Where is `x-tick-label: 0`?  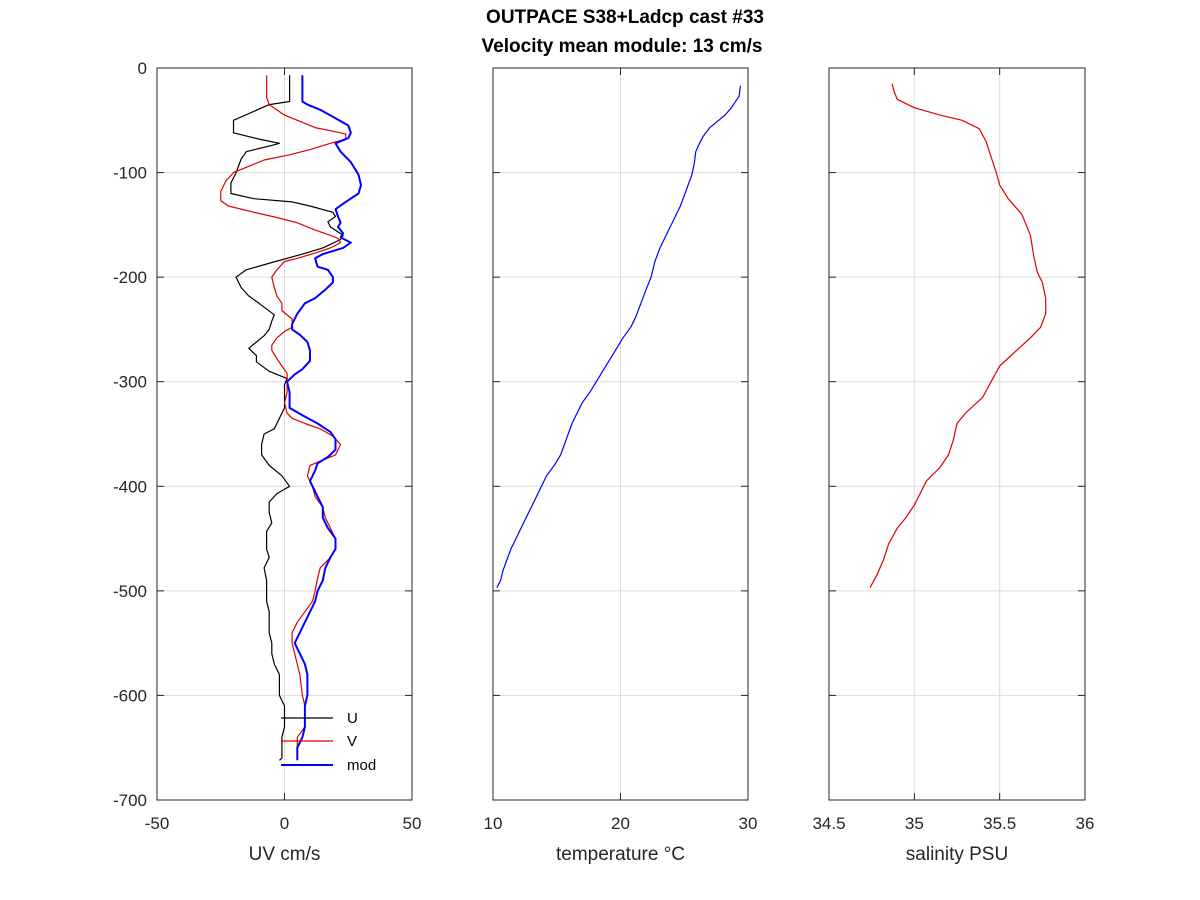
x-tick-label: 0 is located at coordinates (284, 823).